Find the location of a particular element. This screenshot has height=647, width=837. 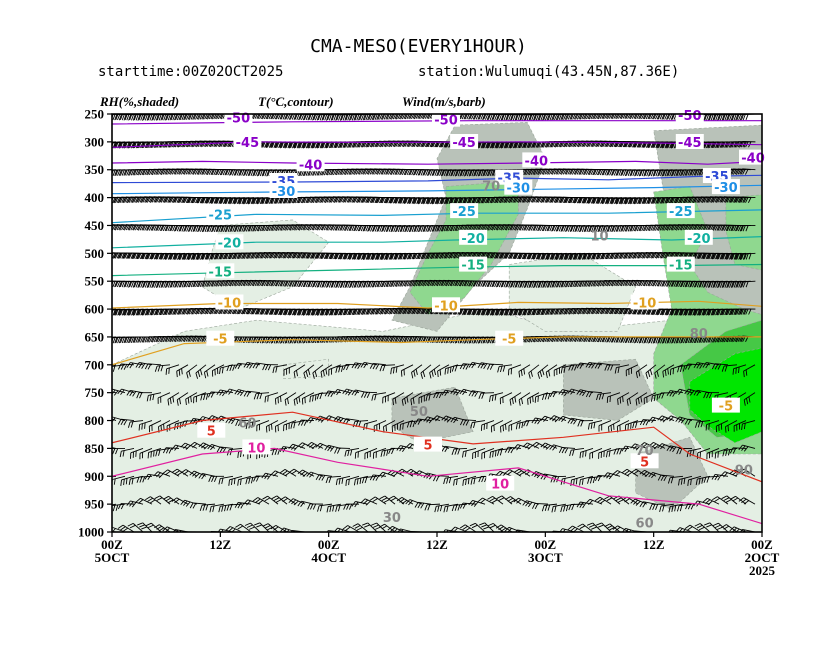

y-tick-label: 950 is located at coordinates (95, 504).